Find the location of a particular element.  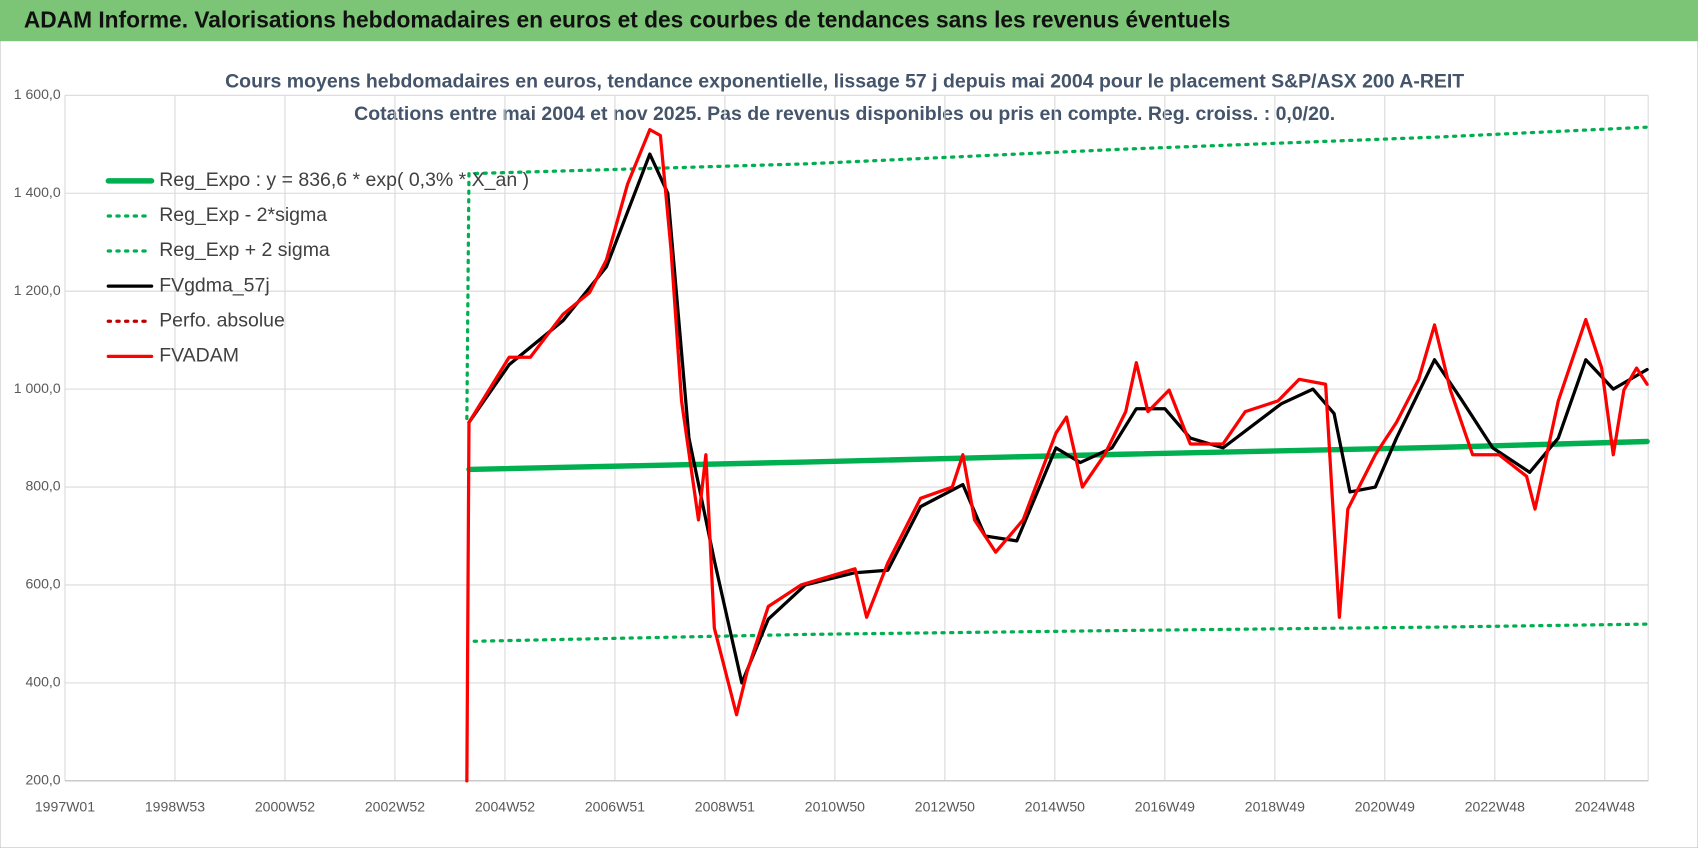

x-tick-label: 2004W52 is located at coordinates (505, 807).